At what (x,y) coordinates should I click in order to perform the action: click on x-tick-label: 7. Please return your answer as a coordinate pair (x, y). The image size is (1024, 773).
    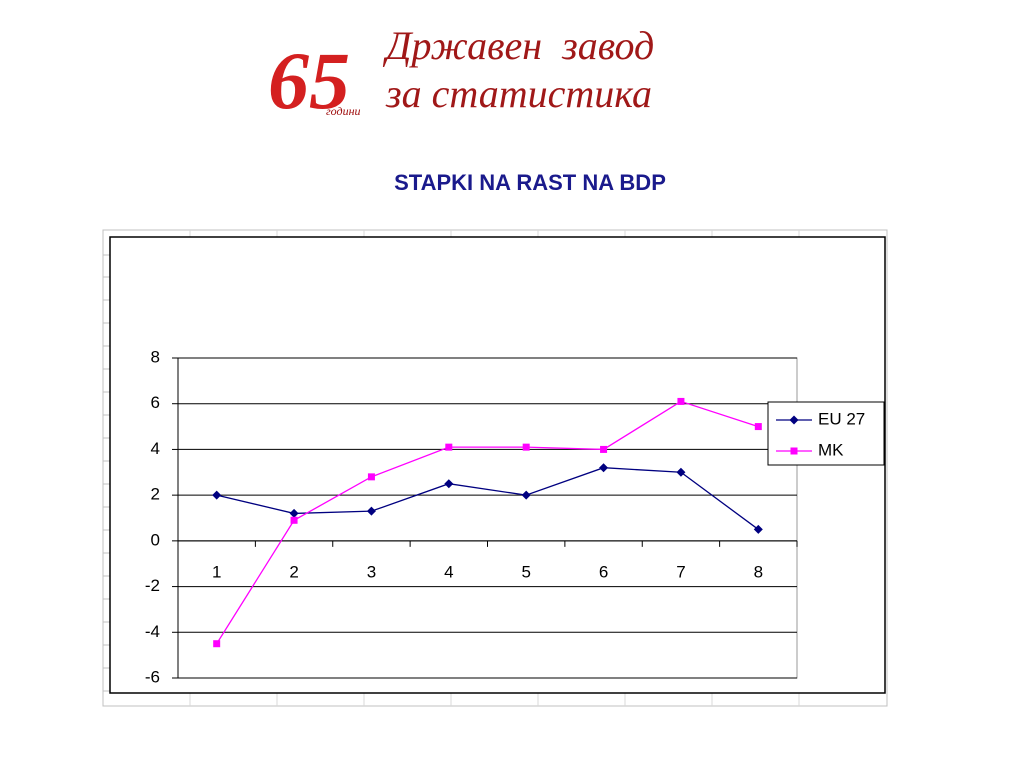
    Looking at the image, I should click on (680, 571).